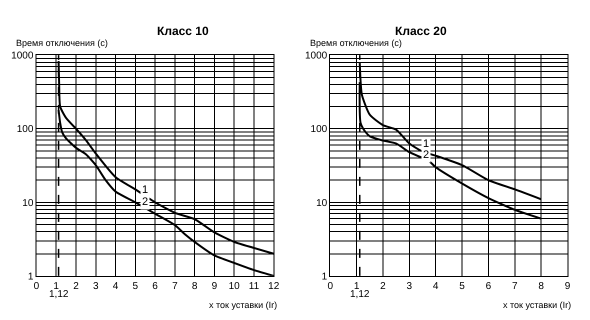  I want to click on x-tick-label: 10, so click(234, 286).